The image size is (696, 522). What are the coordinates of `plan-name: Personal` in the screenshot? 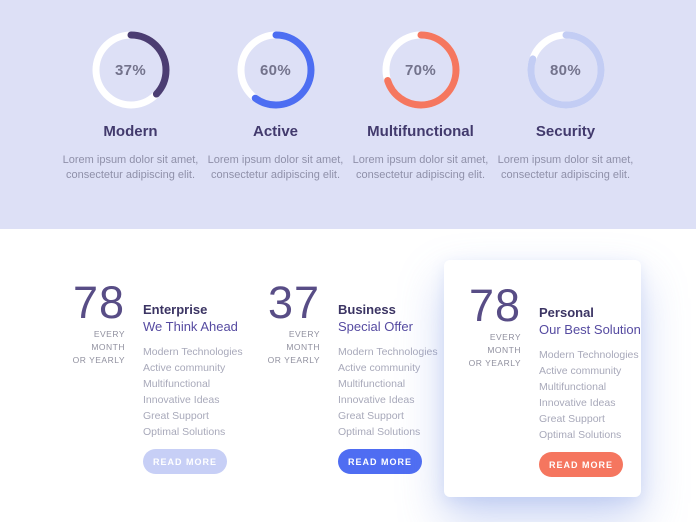 It's located at (566, 312).